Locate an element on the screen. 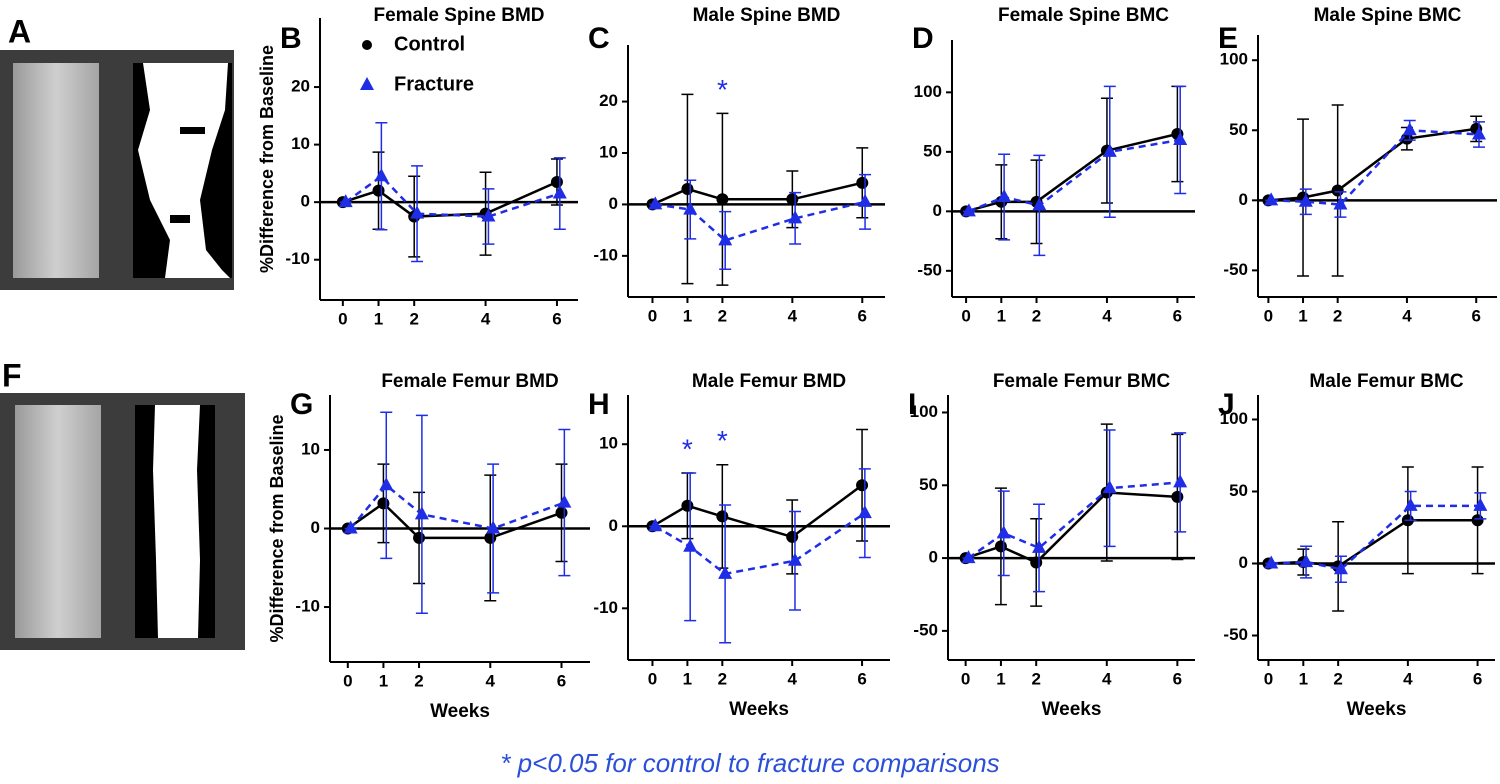 Image resolution: width=1500 pixels, height=784 pixels. x-axis-label: Weeks is located at coordinates (759, 709).